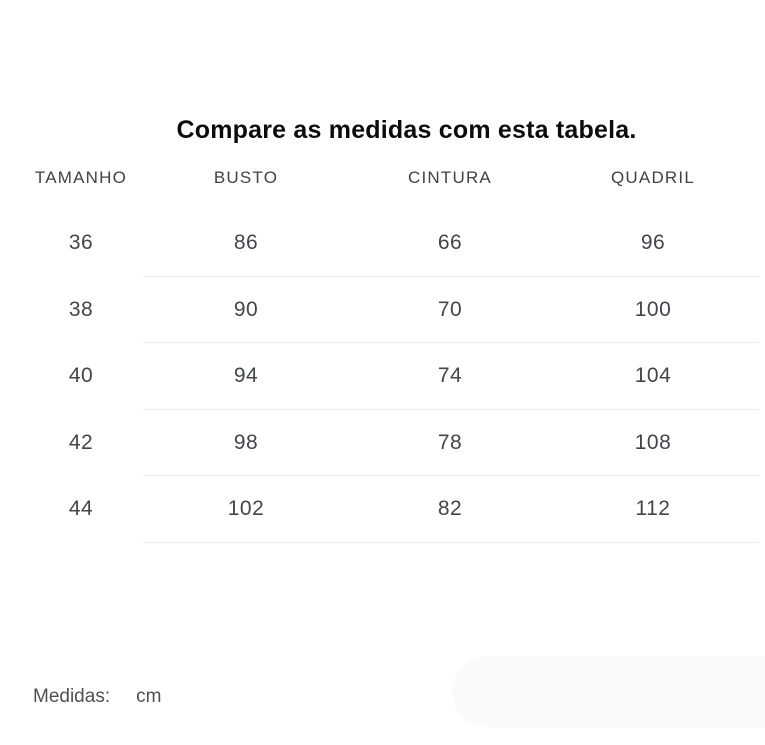 The image size is (765, 745). Describe the element at coordinates (653, 442) in the screenshot. I see `cell-quadril: 108` at that location.